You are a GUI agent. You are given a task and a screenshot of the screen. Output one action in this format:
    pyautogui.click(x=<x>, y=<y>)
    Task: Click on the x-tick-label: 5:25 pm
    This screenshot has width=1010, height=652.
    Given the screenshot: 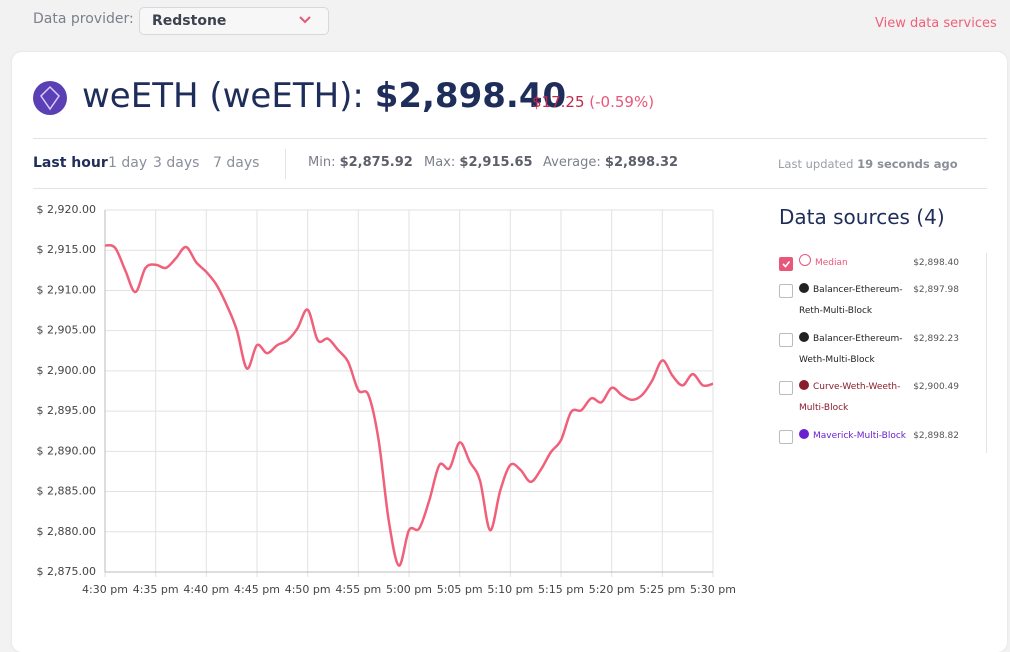 What is the action you would take?
    pyautogui.click(x=662, y=589)
    